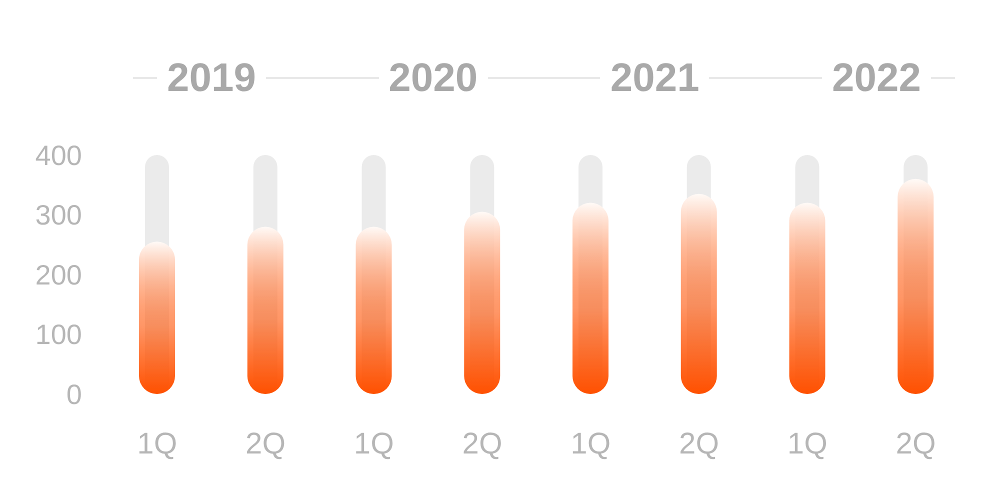 The width and height of the screenshot is (984, 500). Describe the element at coordinates (58, 274) in the screenshot. I see `y-tick-label: 200` at that location.